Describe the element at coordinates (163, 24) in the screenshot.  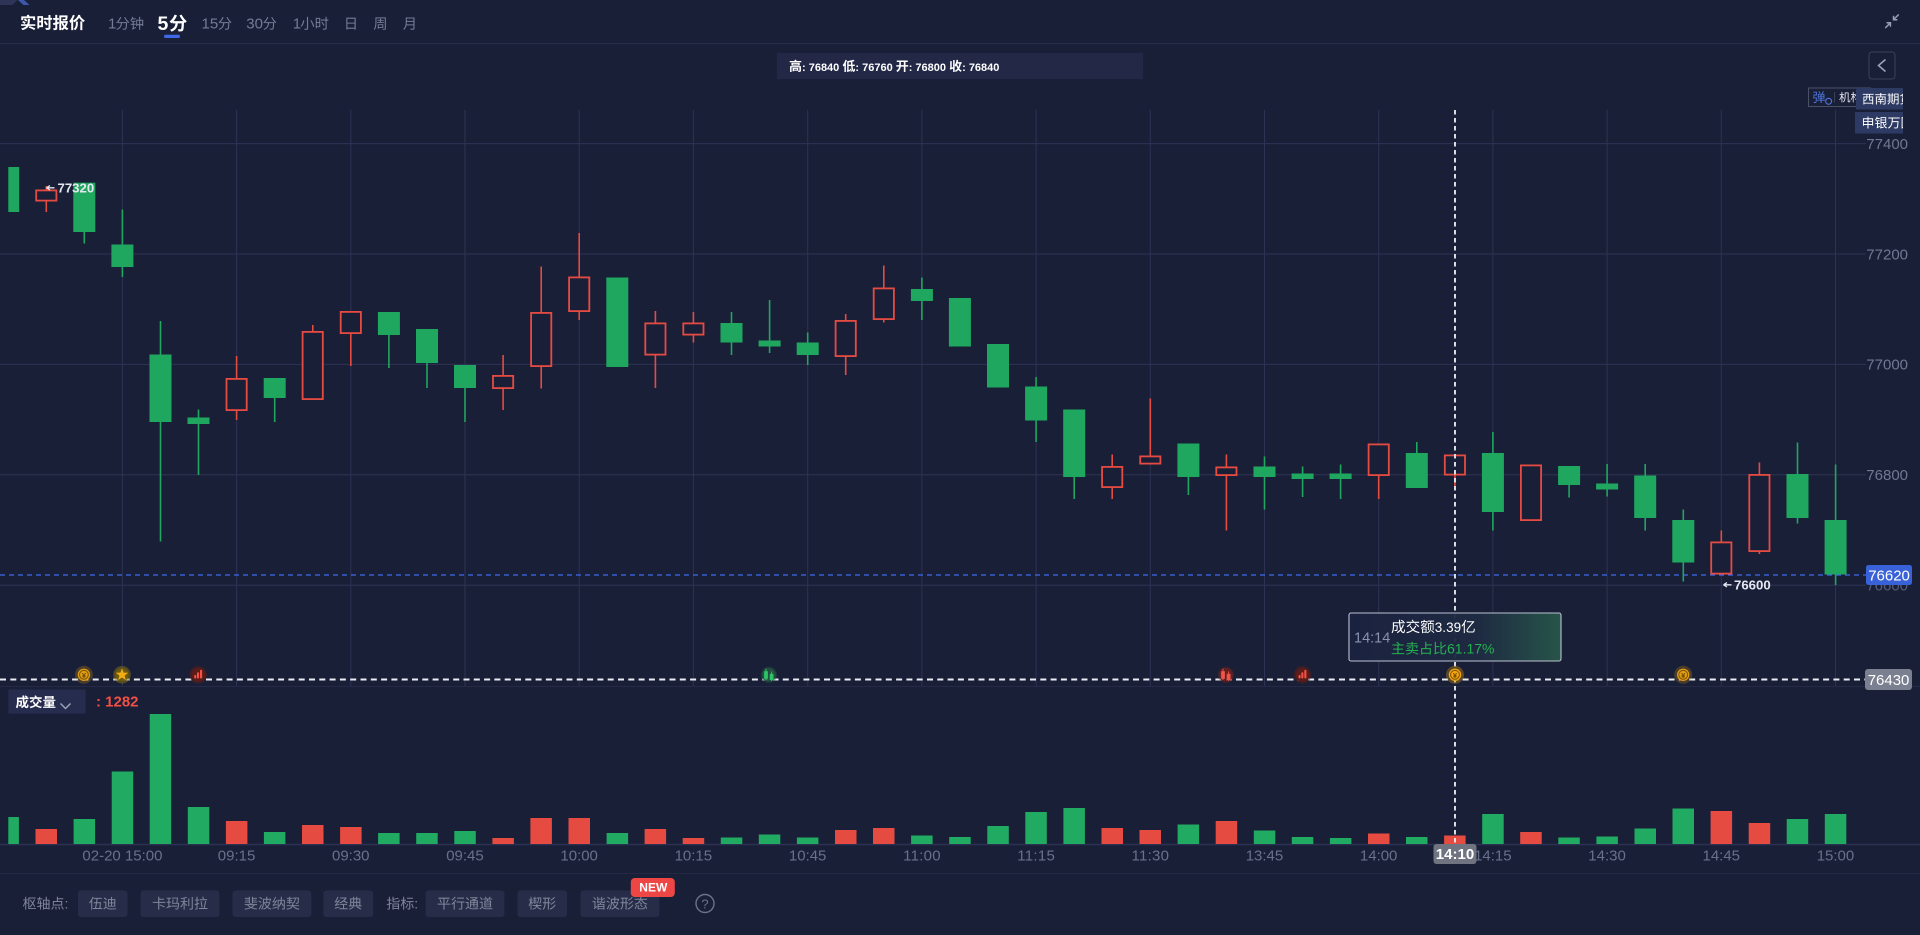
I see `svg-text: 5` at that location.